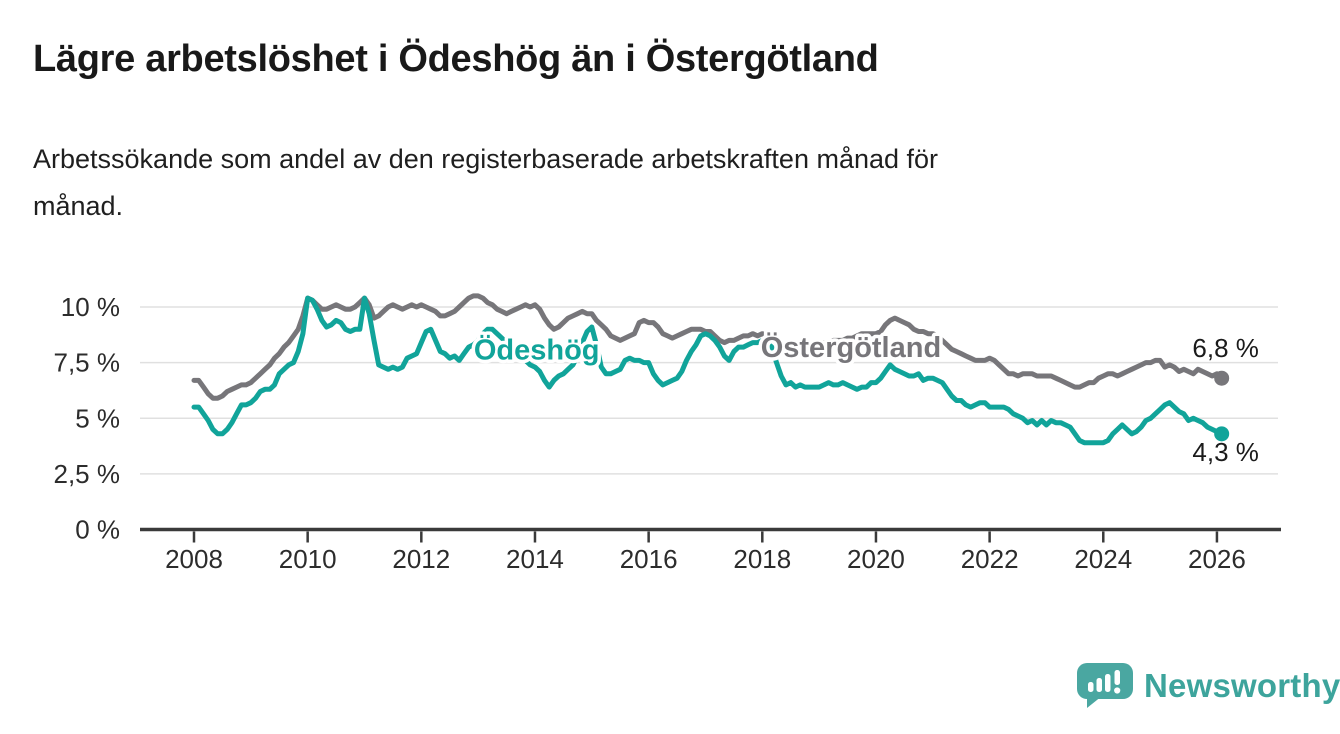 Image resolution: width=1340 pixels, height=734 pixels. I want to click on x-tick-label: 2018, so click(762, 559).